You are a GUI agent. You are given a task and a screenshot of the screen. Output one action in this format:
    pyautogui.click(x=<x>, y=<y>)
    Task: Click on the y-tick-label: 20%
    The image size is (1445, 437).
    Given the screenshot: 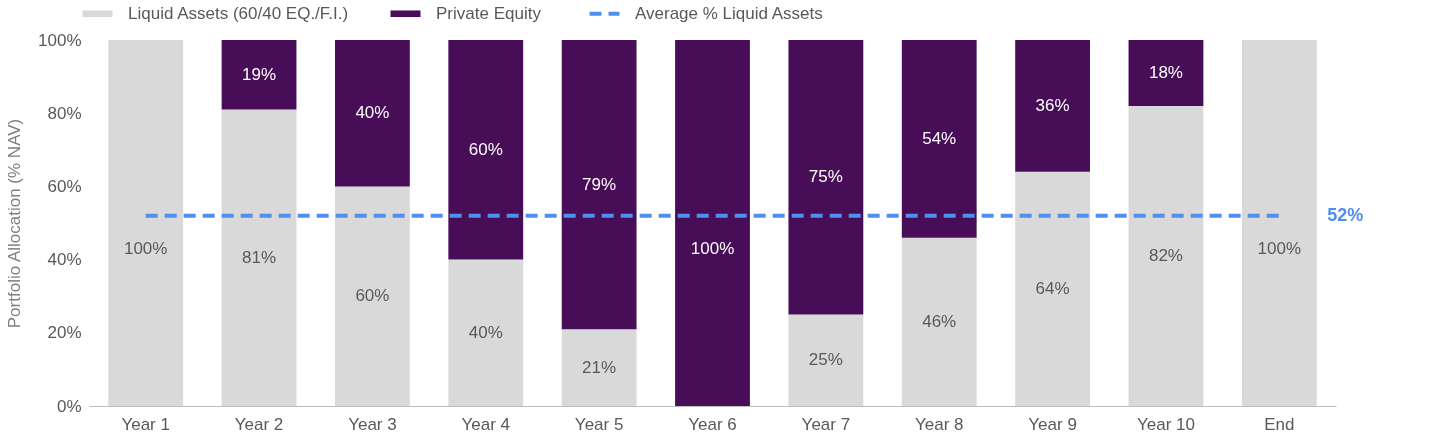 What is the action you would take?
    pyautogui.click(x=64, y=333)
    